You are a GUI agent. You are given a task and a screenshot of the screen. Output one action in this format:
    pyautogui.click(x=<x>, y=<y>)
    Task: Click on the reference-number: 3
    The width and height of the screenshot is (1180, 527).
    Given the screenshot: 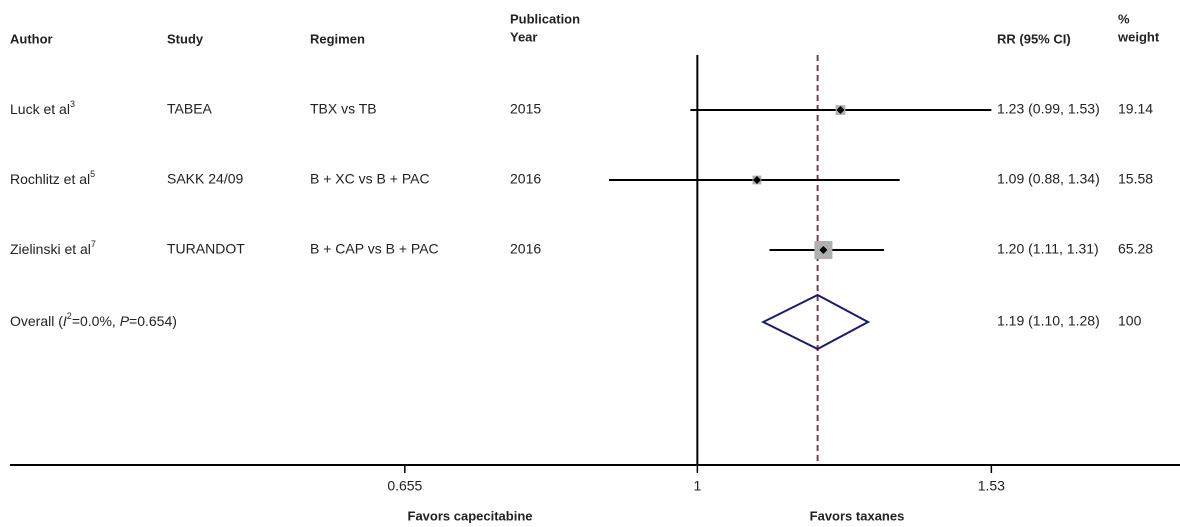 What is the action you would take?
    pyautogui.click(x=72, y=104)
    